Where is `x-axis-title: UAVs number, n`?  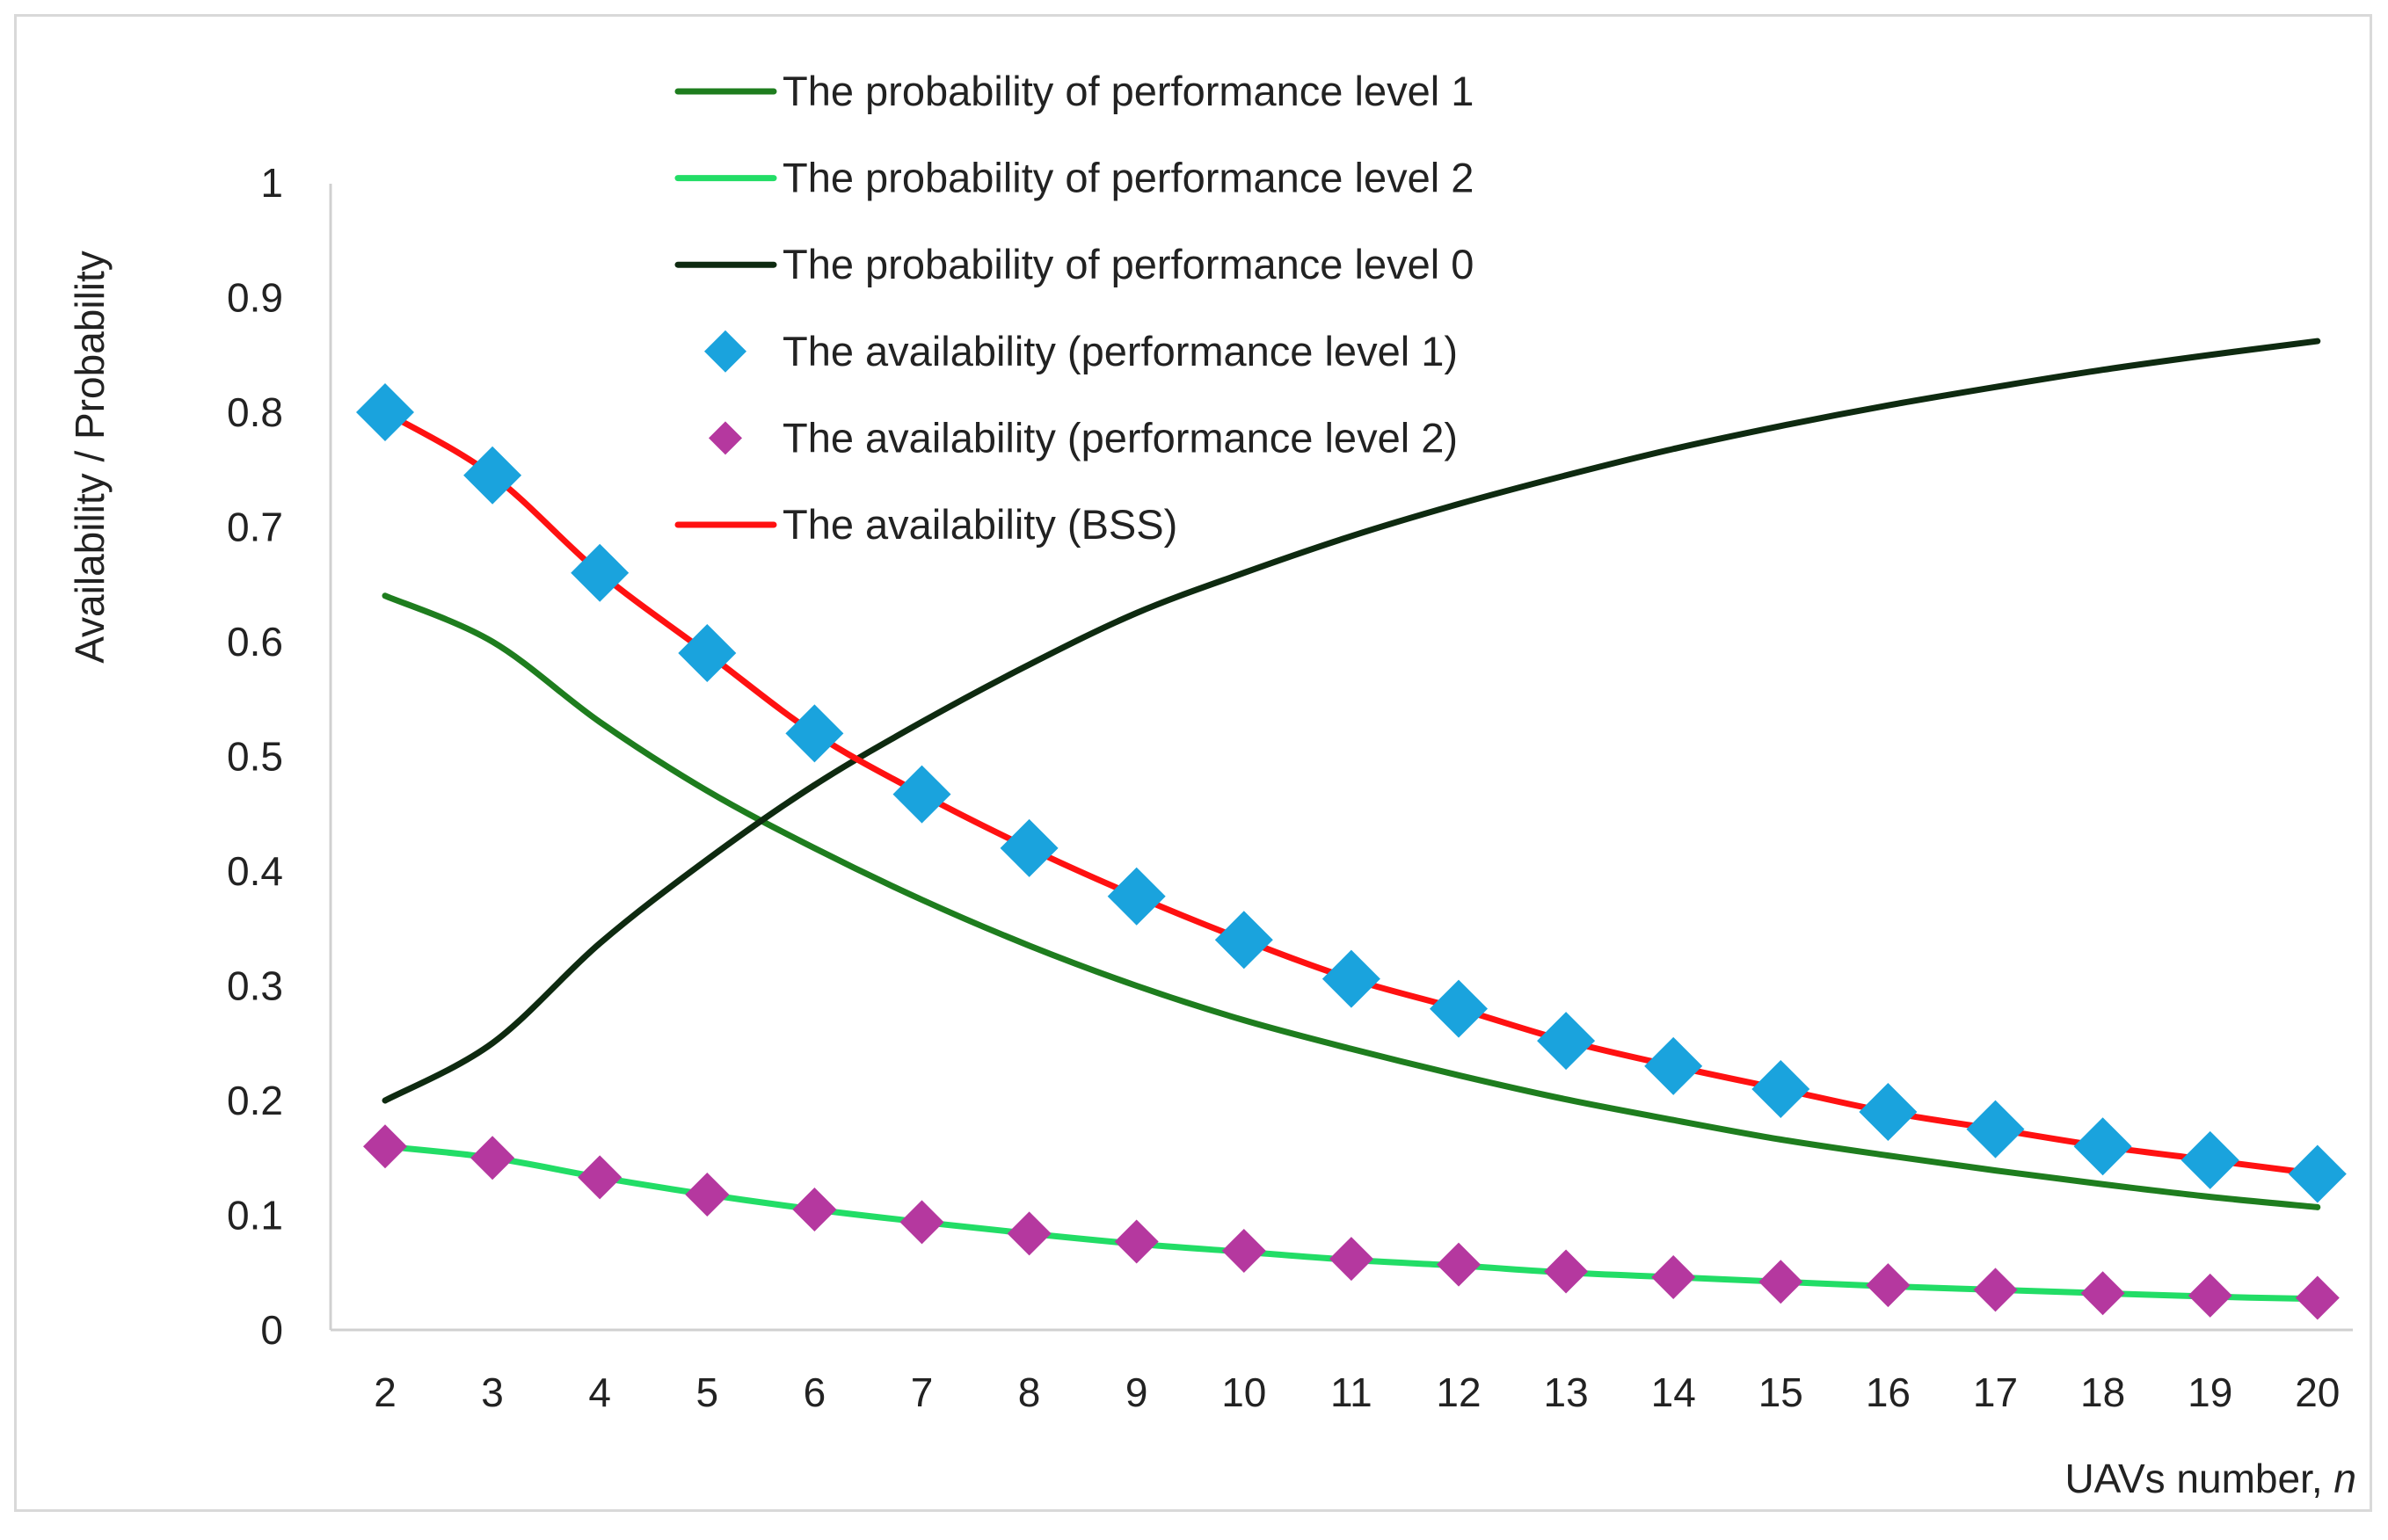 x-axis-title: UAVs number, n is located at coordinates (2210, 1478).